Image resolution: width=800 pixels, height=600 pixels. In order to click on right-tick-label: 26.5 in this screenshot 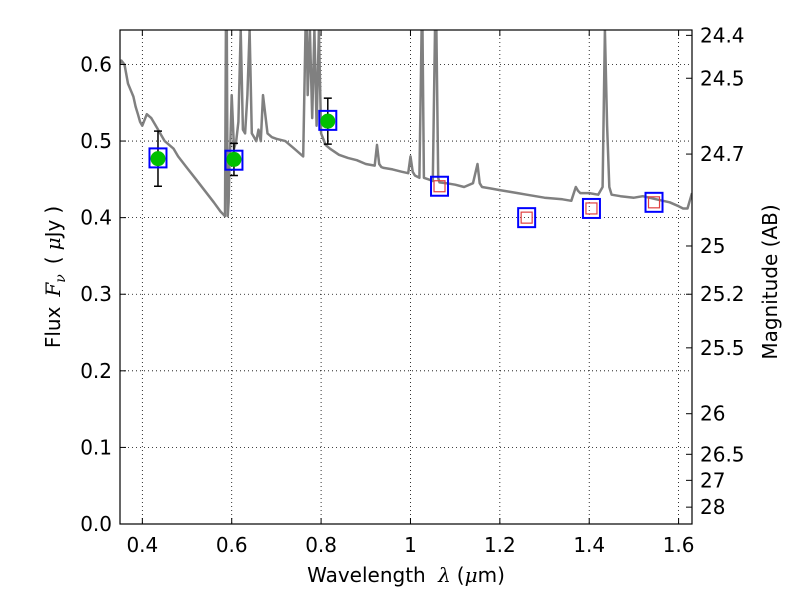, I will do `click(722, 454)`.